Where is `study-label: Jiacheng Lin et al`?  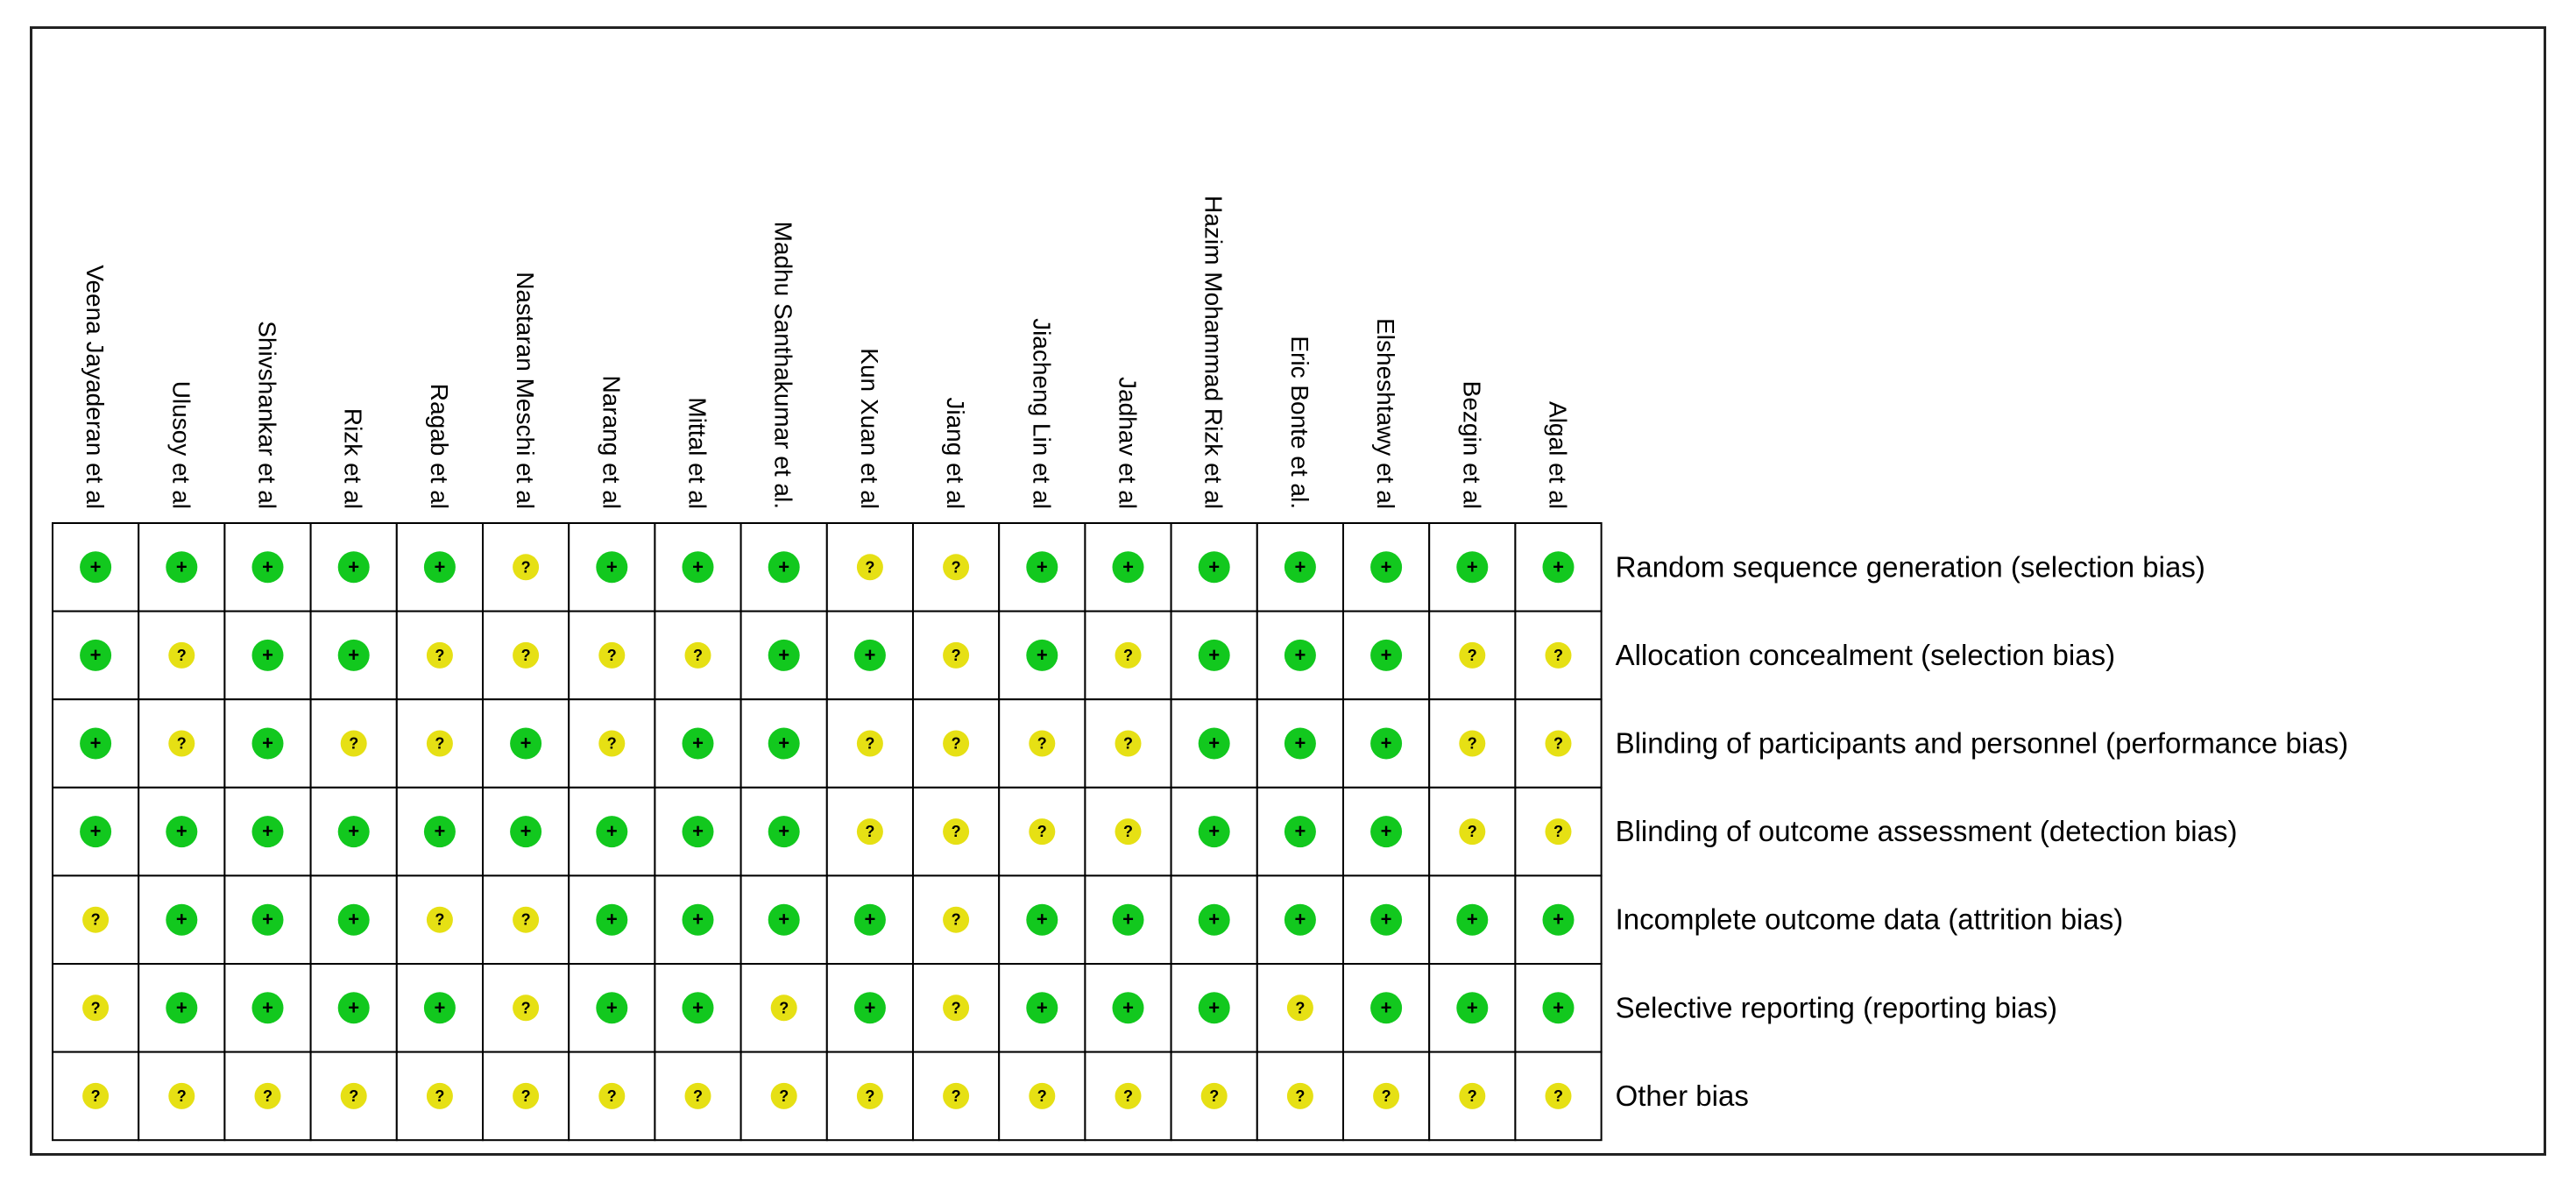
study-label: Jiacheng Lin et al is located at coordinates (1041, 413).